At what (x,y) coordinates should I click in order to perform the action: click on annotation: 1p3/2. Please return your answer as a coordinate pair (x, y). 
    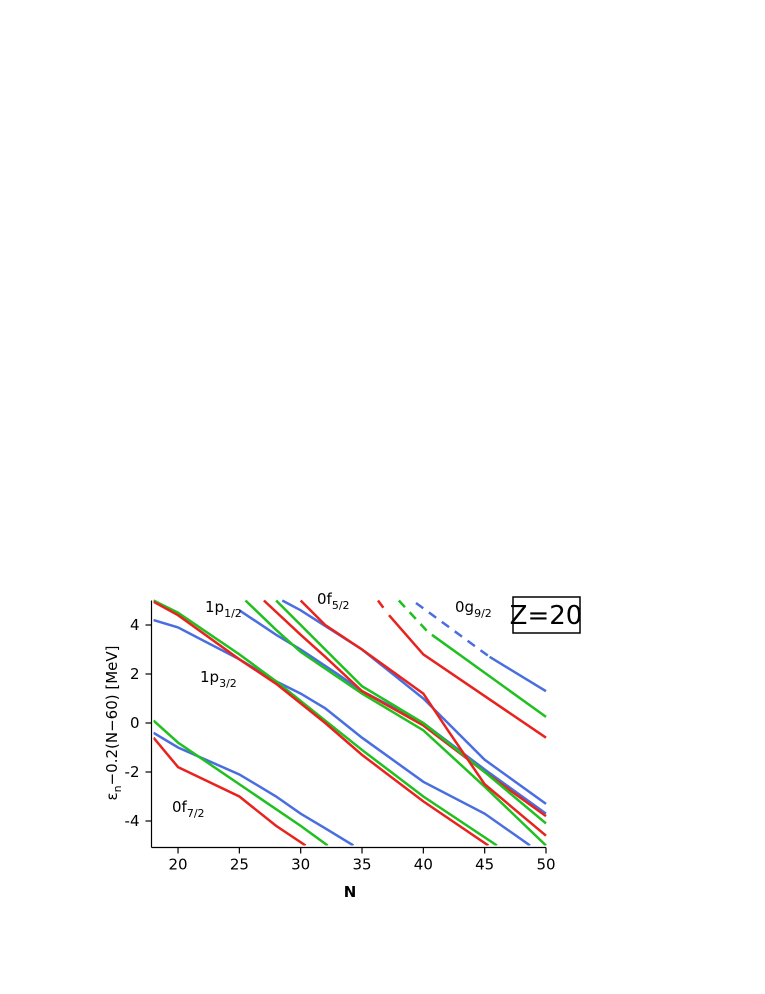
    Looking at the image, I should click on (218, 679).